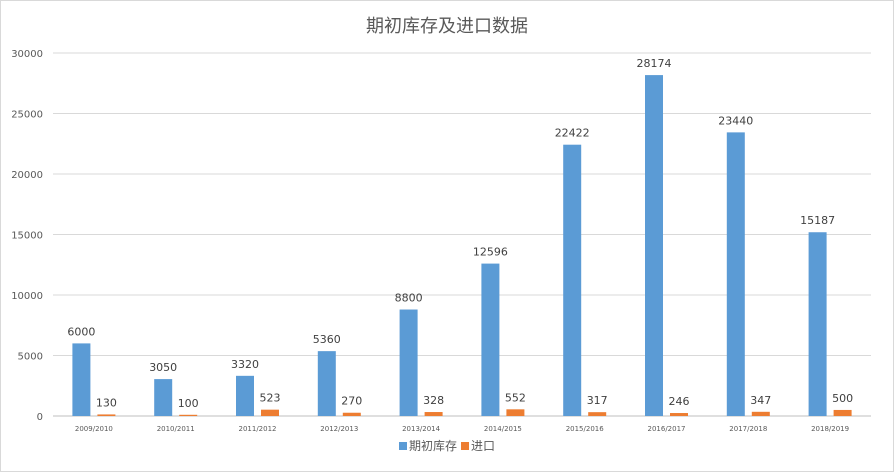 The width and height of the screenshot is (894, 472). I want to click on data-label-series-1-8: 347, so click(760, 400).